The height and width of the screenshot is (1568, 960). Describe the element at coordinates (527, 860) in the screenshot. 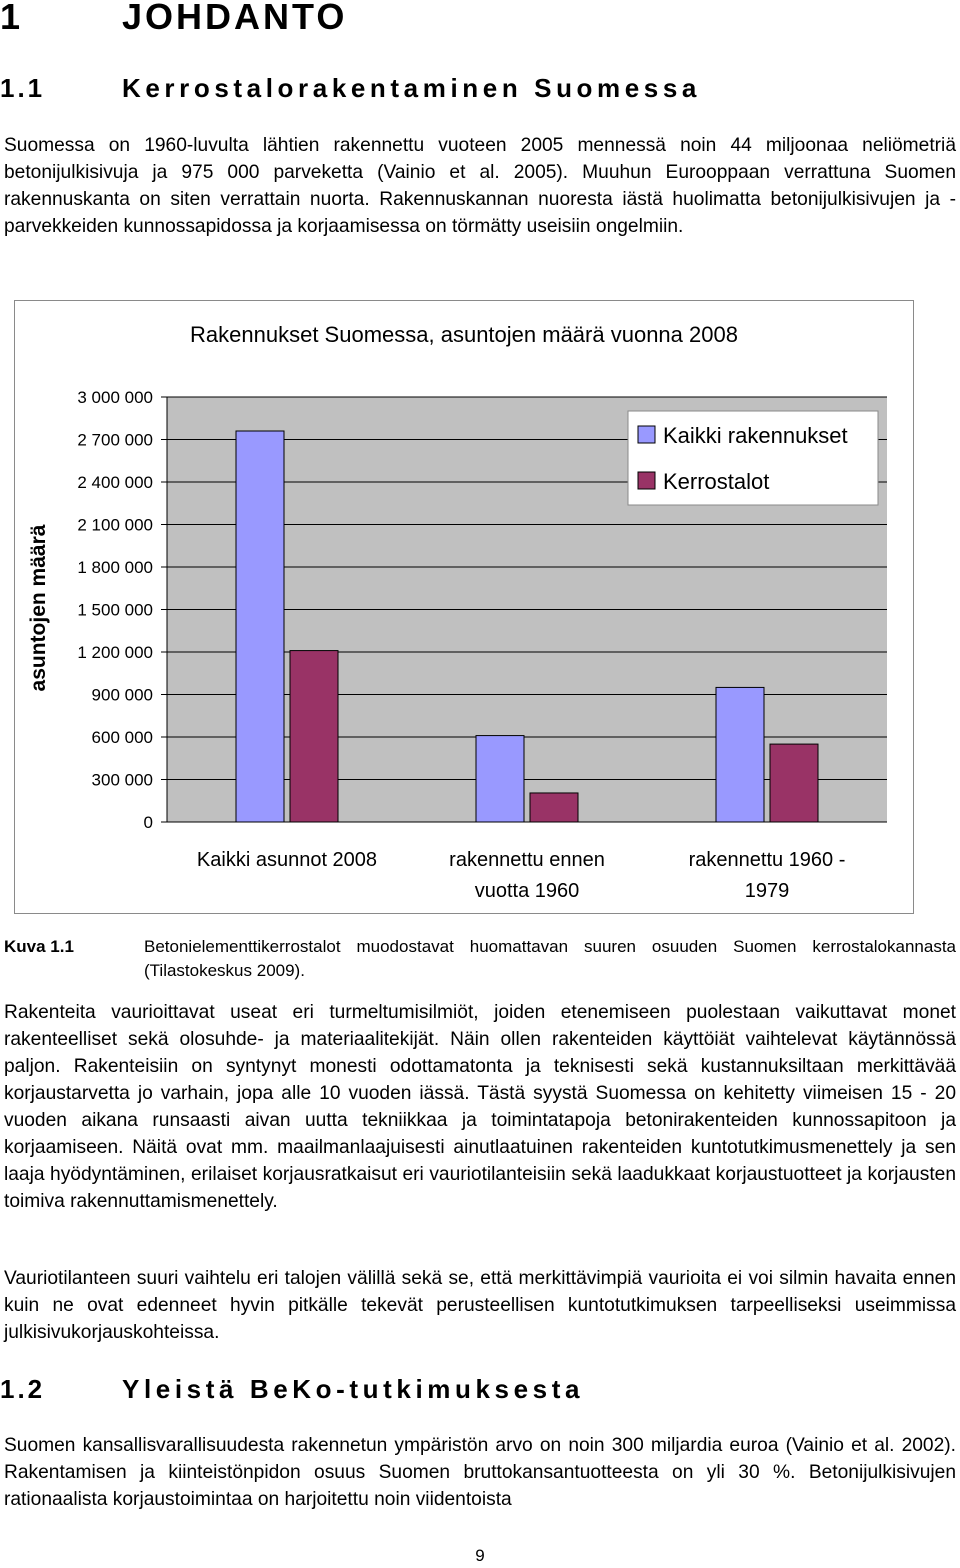

I see `x-category-label: rakennettu ennen` at that location.